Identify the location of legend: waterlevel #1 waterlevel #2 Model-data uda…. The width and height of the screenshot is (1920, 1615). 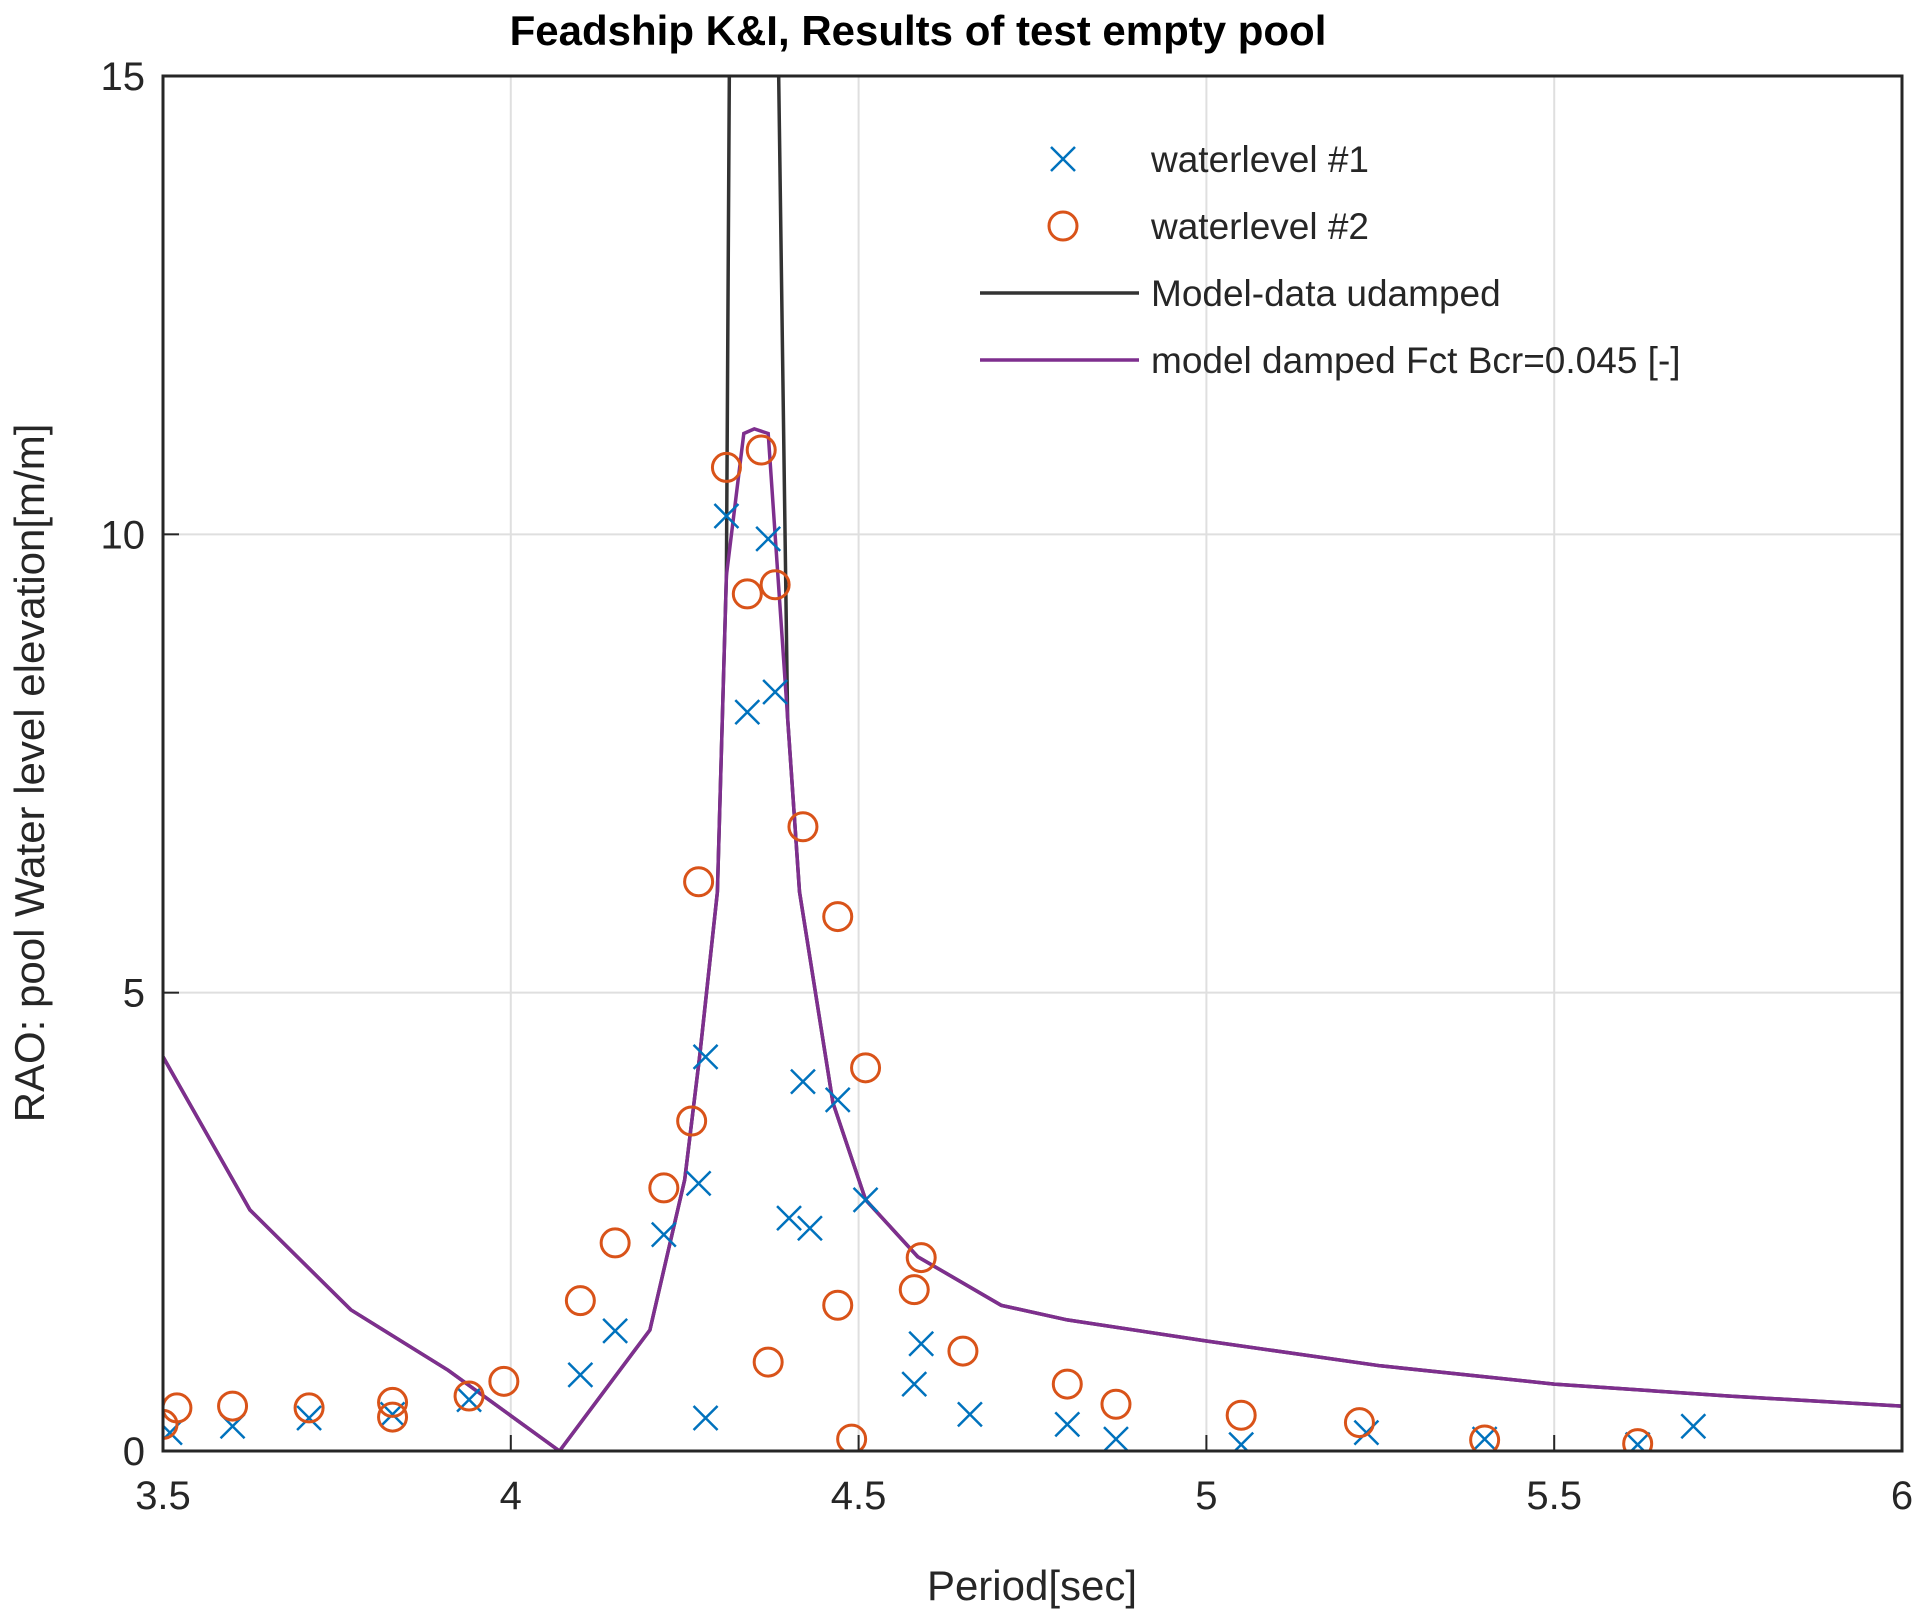
(1330, 260).